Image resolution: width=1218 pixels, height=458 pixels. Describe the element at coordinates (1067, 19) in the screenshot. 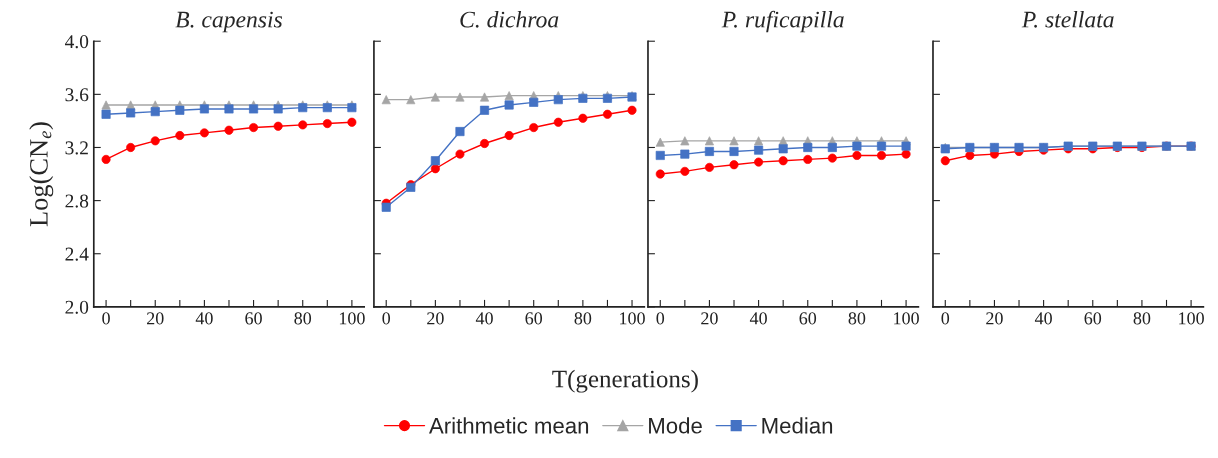

I see `chart-title: P. stellata` at that location.